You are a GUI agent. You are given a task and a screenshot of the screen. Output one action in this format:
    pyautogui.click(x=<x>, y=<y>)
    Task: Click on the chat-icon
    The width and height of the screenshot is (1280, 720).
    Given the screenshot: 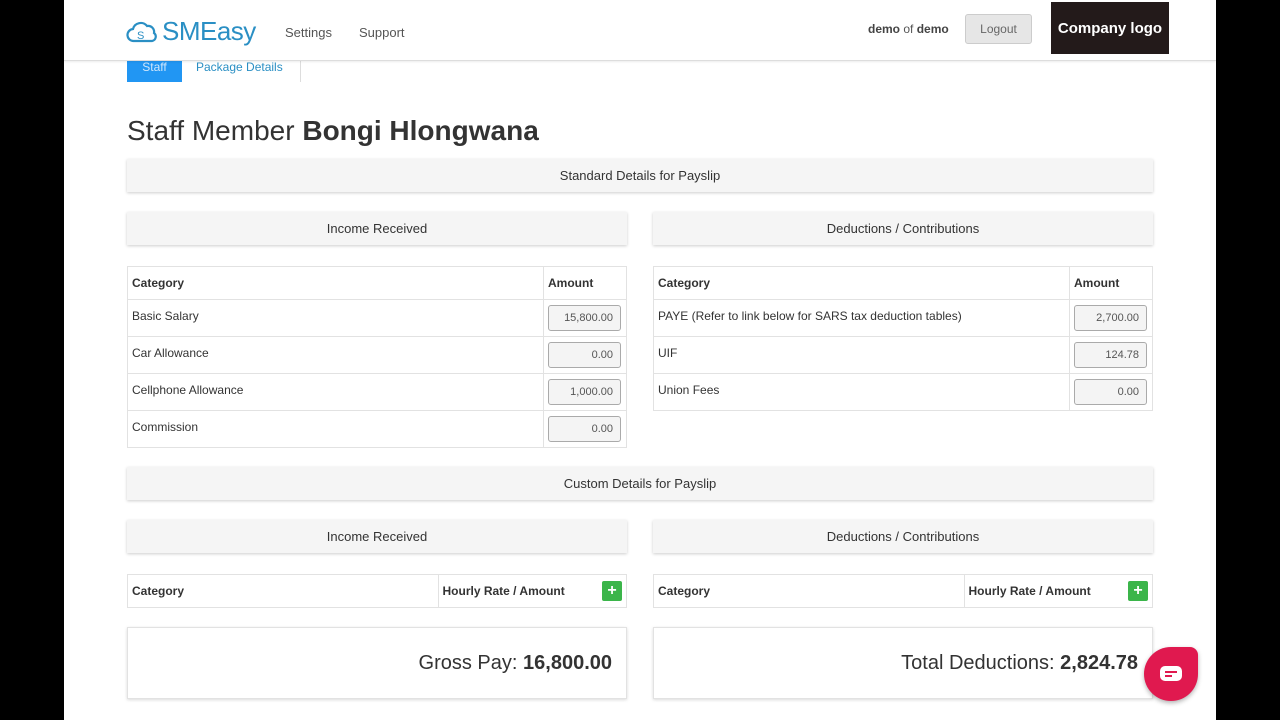 What is the action you would take?
    pyautogui.click(x=1171, y=673)
    